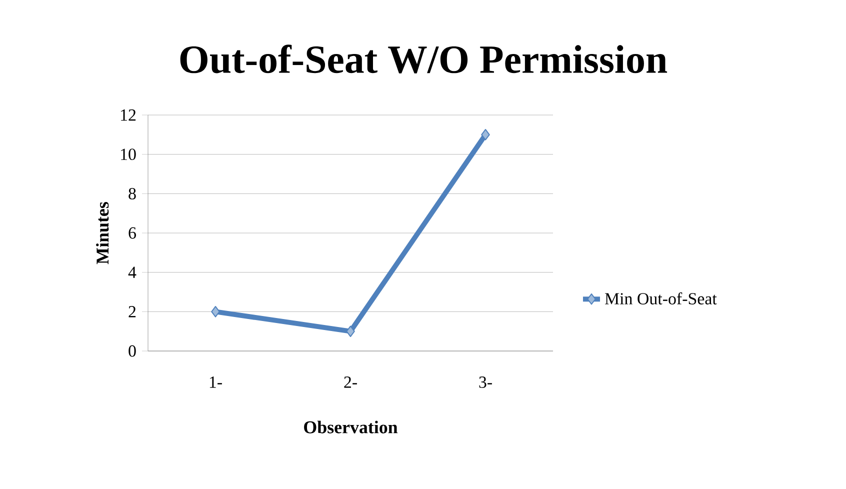 The height and width of the screenshot is (489, 846). Describe the element at coordinates (128, 154) in the screenshot. I see `y-tick-label: 10` at that location.